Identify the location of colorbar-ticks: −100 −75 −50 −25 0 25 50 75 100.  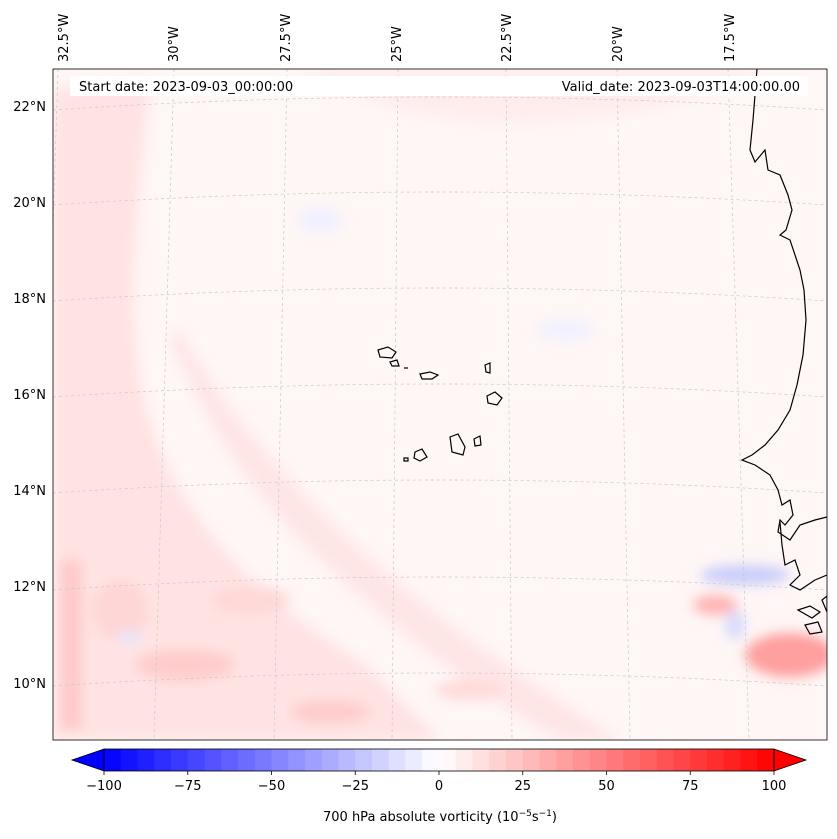
(436, 782).